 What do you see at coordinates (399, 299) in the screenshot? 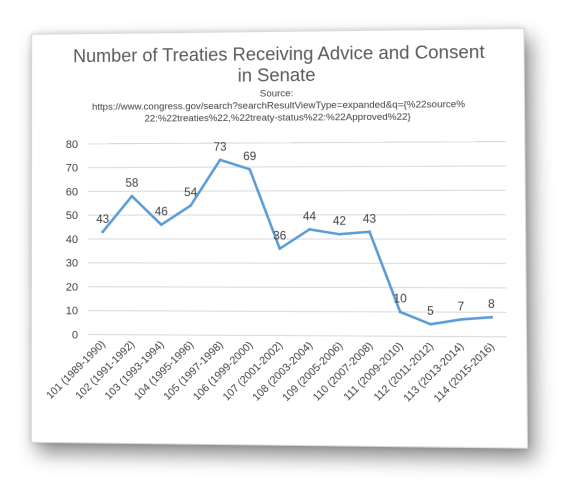
I see `data-label: 10` at bounding box center [399, 299].